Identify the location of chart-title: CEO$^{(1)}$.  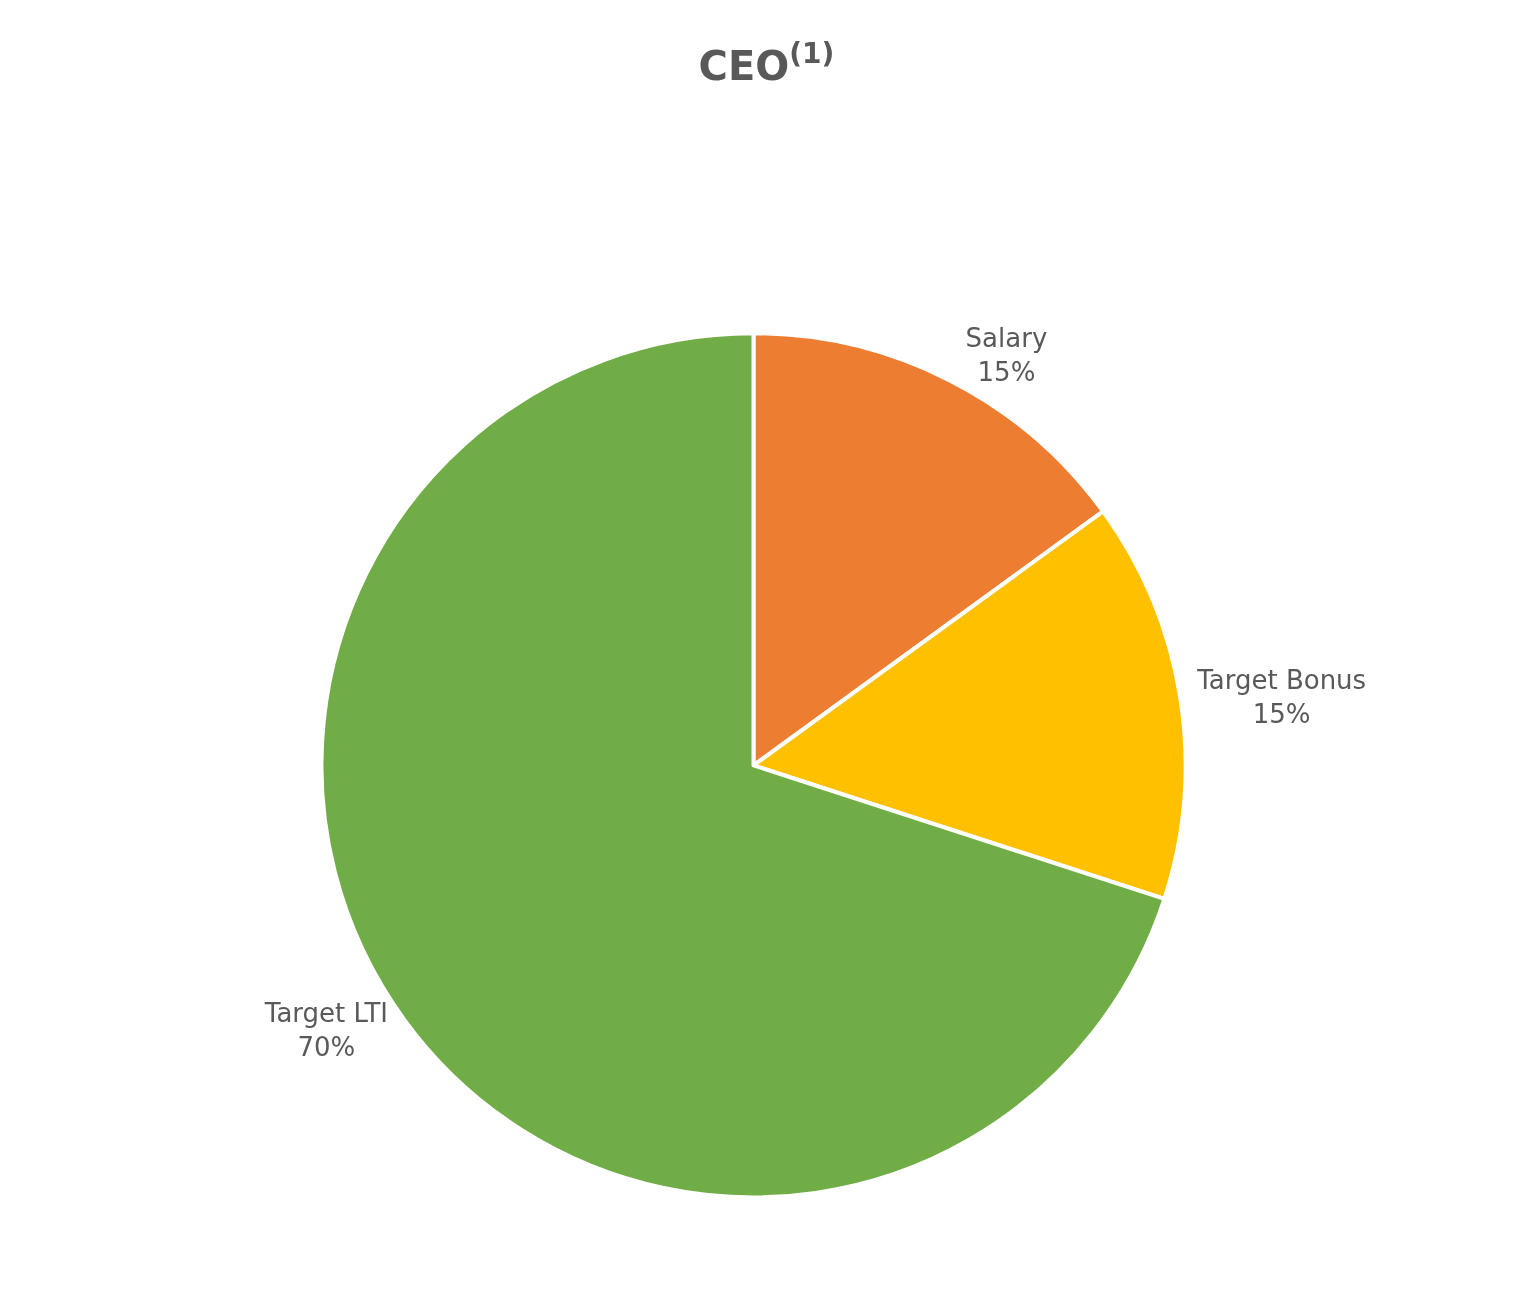
(766, 63).